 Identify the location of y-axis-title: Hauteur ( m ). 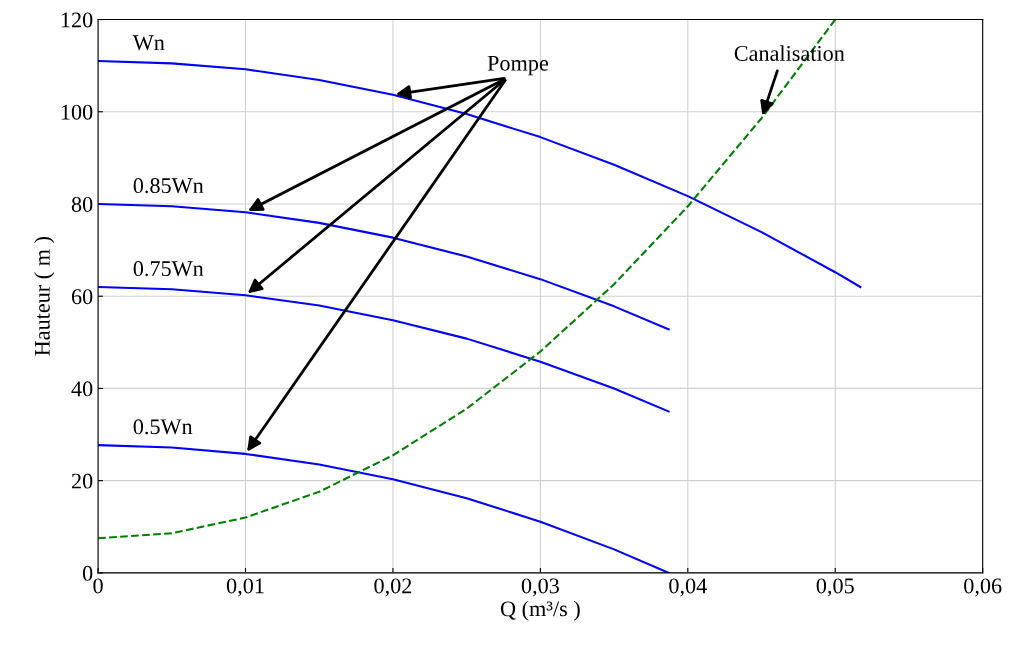
(44, 296).